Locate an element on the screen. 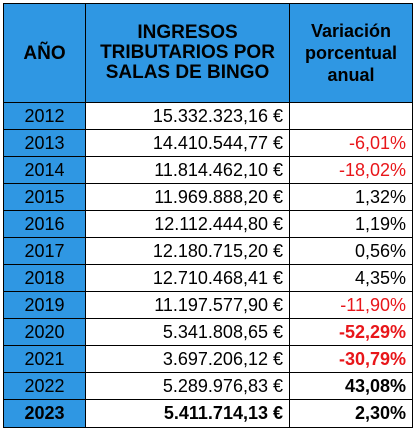  table-row: 2020 5.341.808,65 € -52,29% is located at coordinates (208, 332).